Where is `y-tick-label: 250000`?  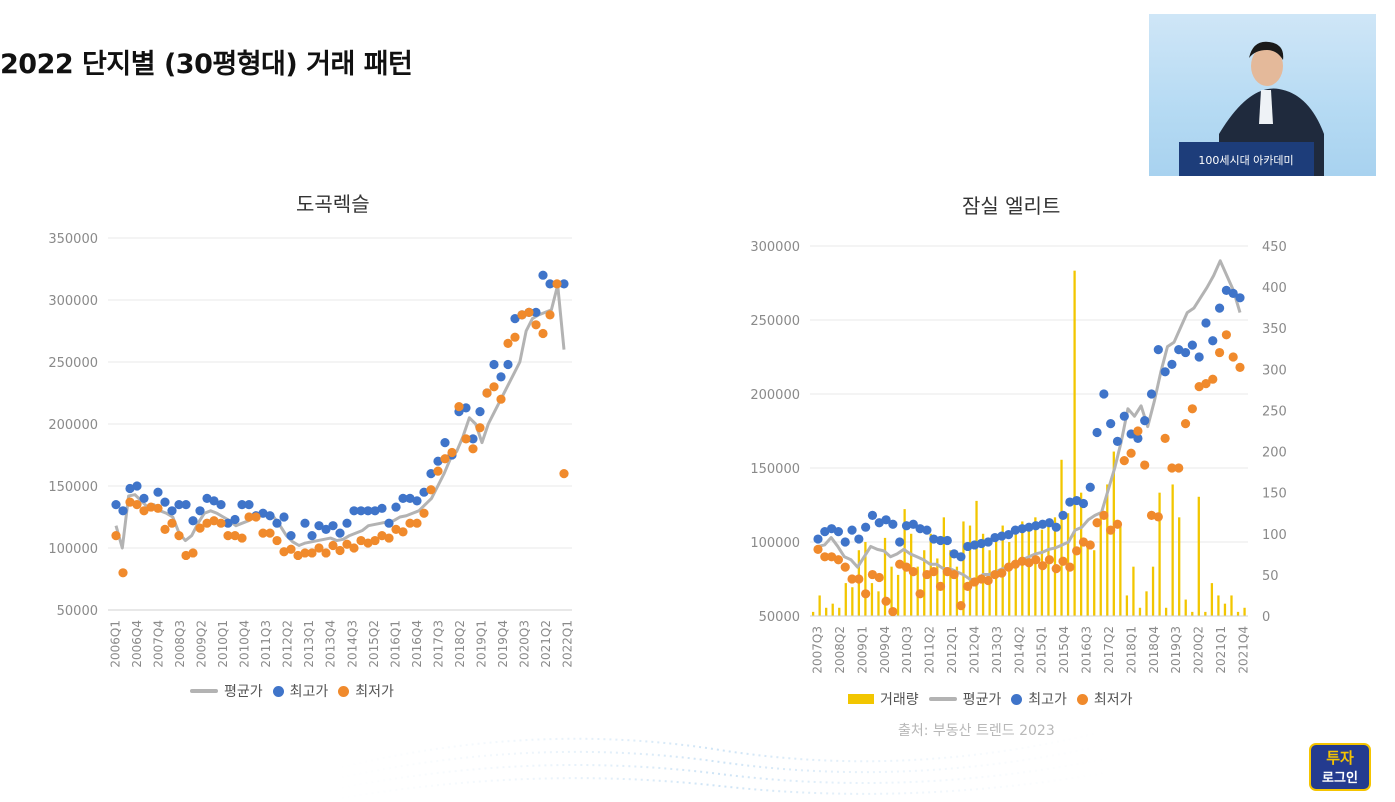 y-tick-label: 250000 is located at coordinates (775, 321).